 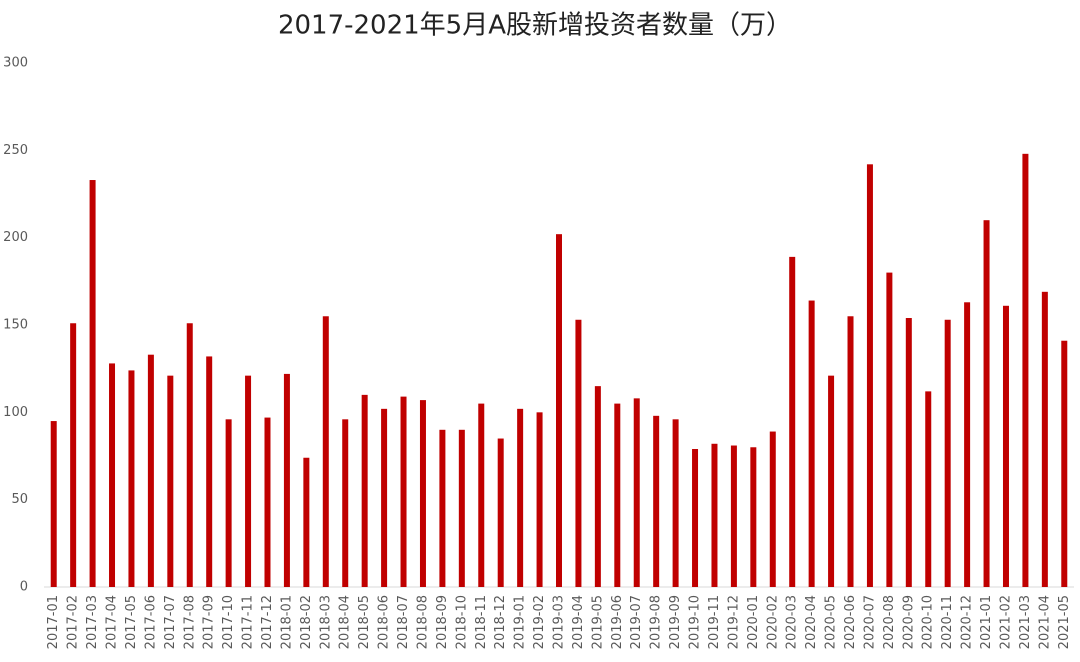 I want to click on x-tick-label: 2017-10, so click(x=228, y=622).